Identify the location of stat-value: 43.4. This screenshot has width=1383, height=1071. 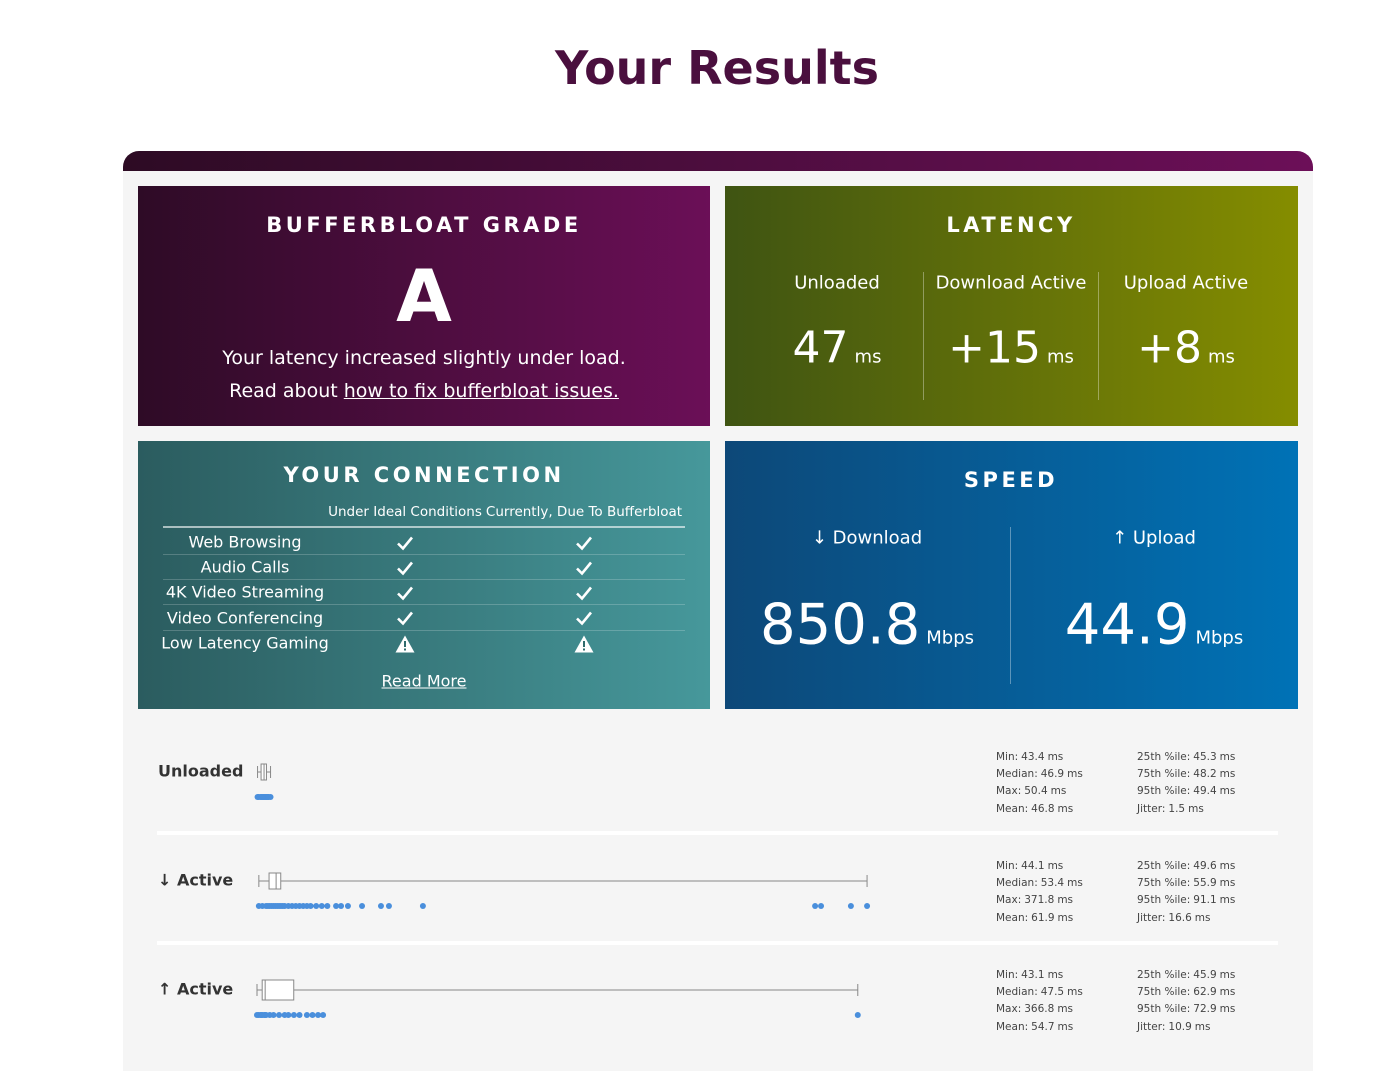
(1033, 757).